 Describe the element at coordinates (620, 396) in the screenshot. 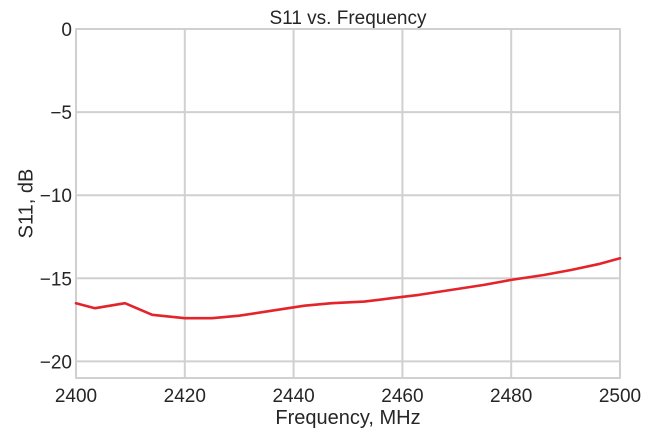

I see `x-tick-label: 2500` at that location.